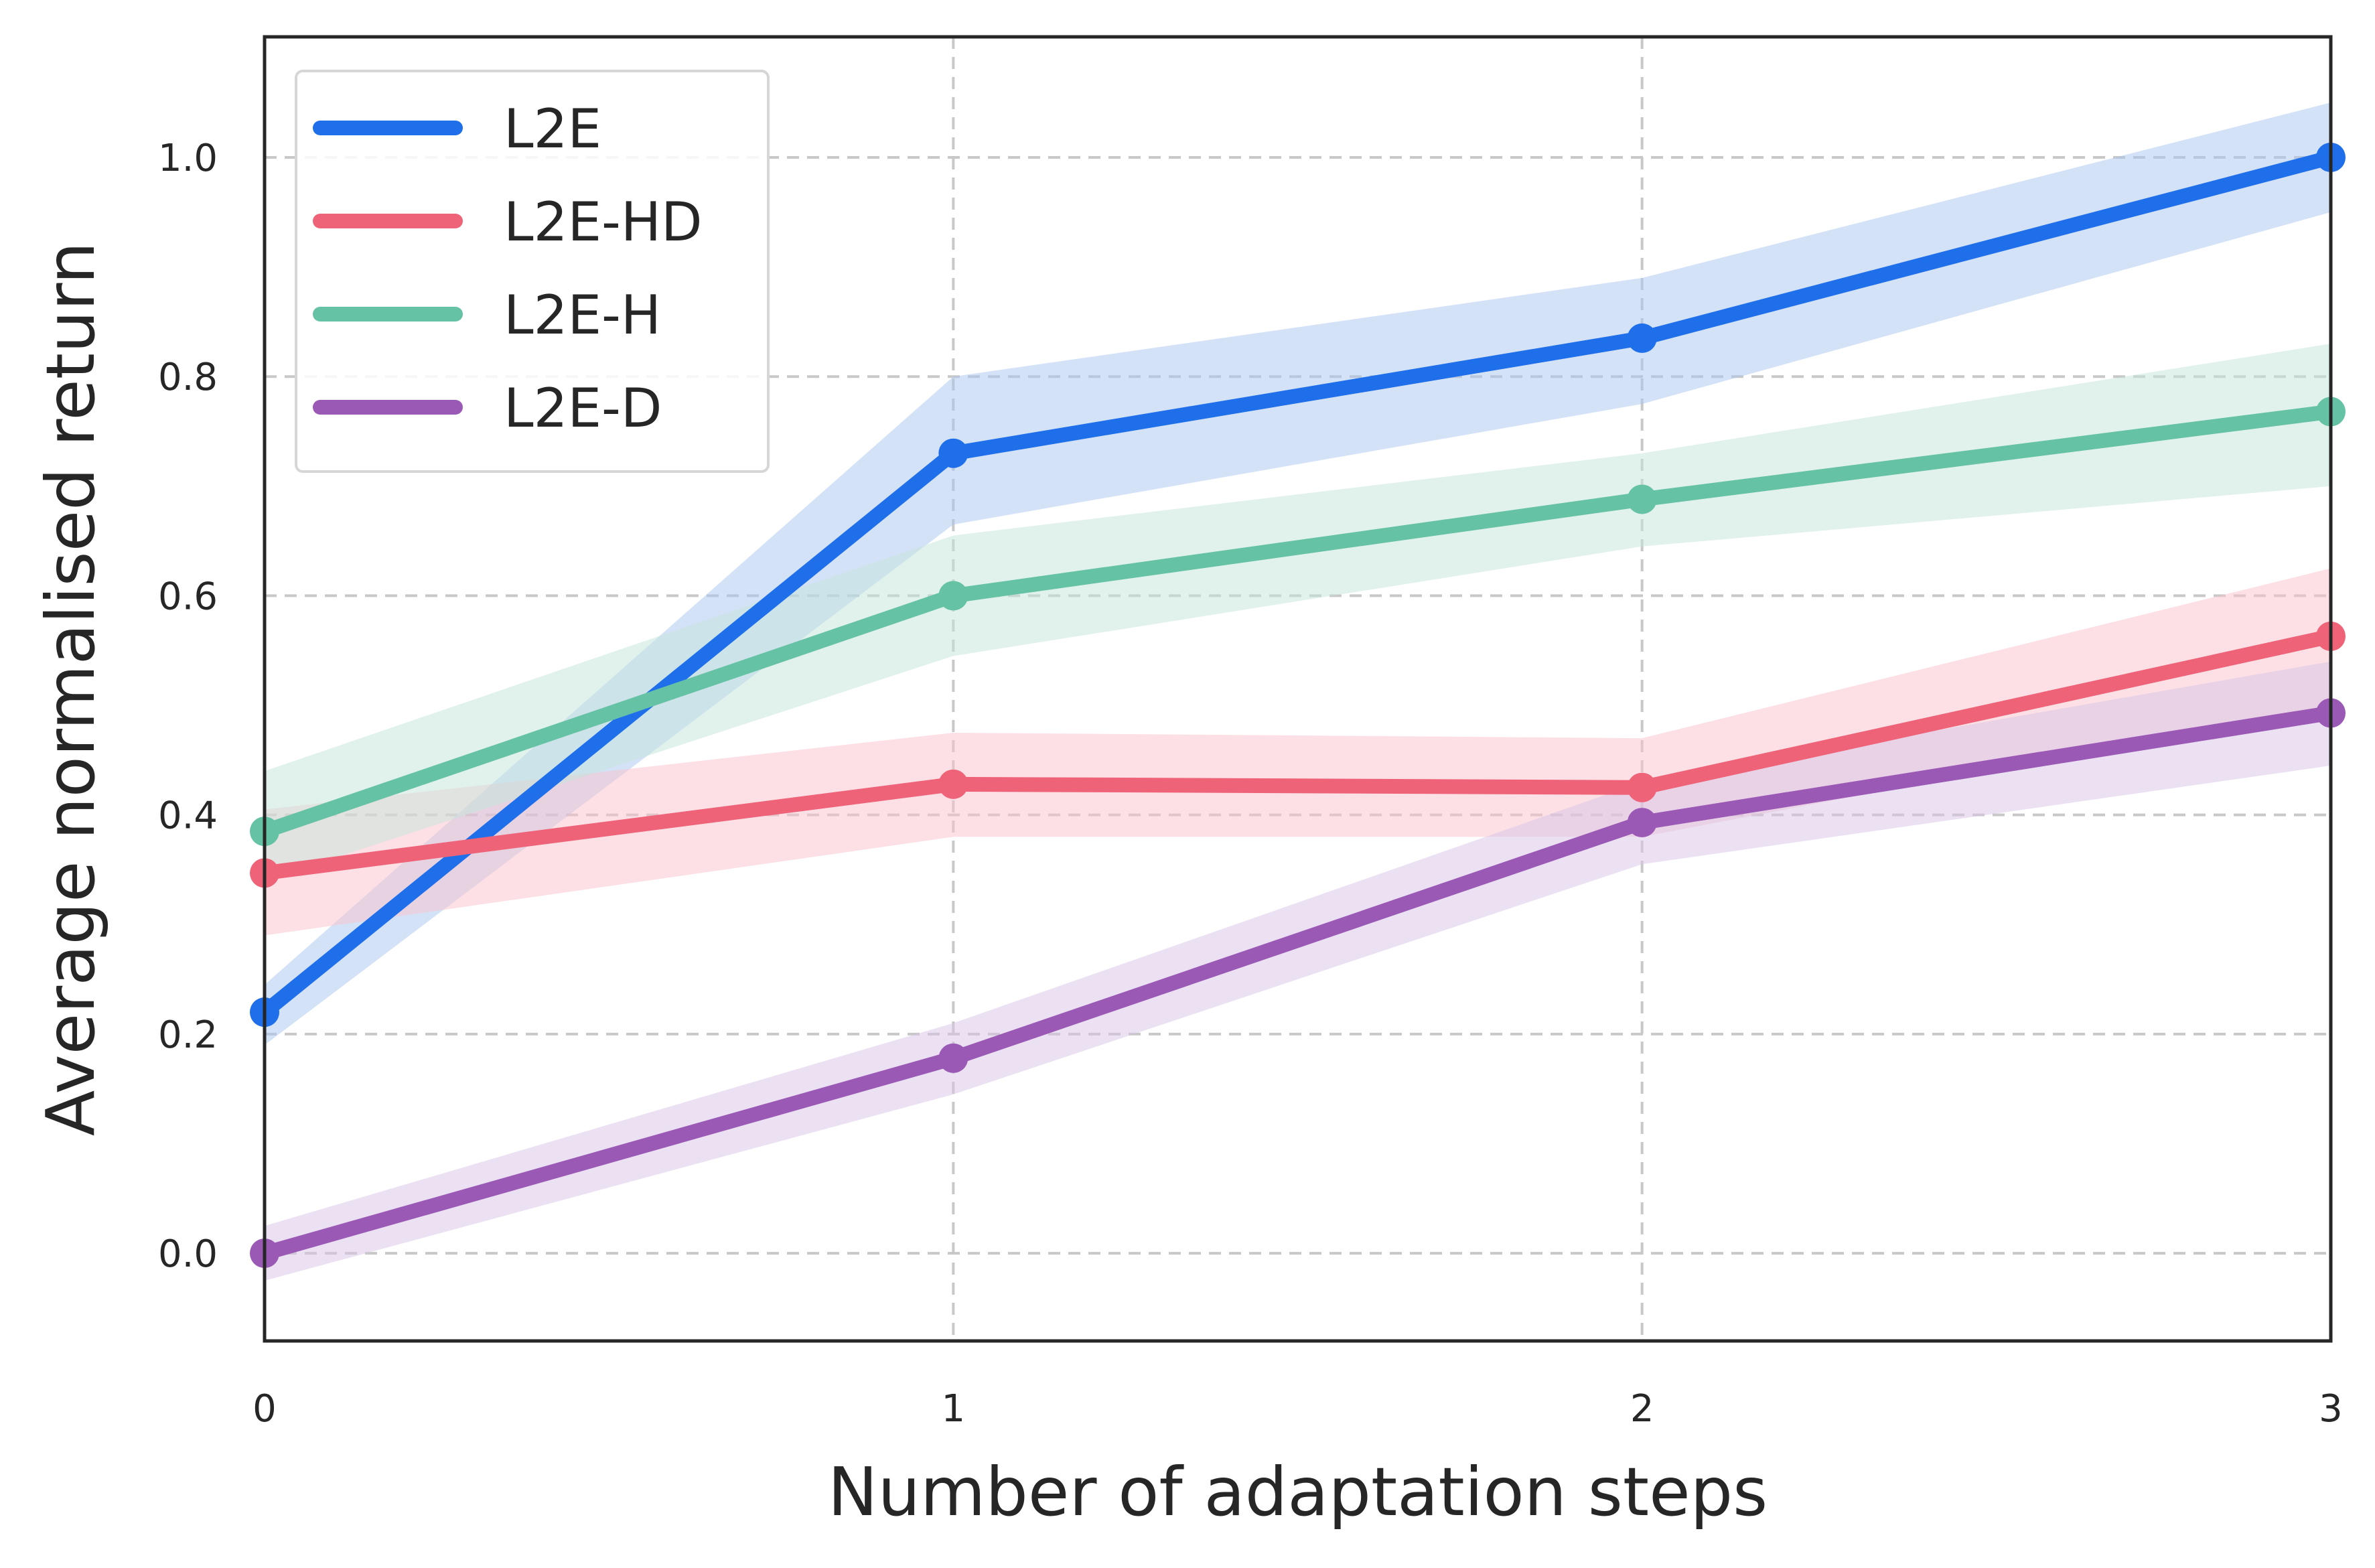 This screenshot has width=2375, height=1568. What do you see at coordinates (1298, 1409) in the screenshot?
I see `x-tick-labels: 0 1 2 3` at bounding box center [1298, 1409].